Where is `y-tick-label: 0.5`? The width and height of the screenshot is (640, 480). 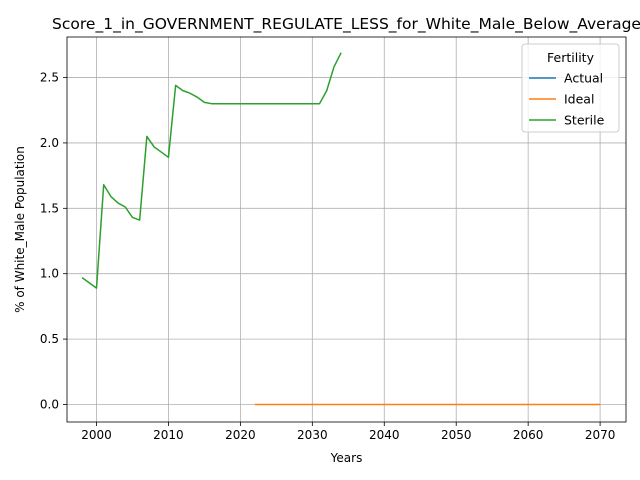
y-tick-label: 0.5 is located at coordinates (49, 339).